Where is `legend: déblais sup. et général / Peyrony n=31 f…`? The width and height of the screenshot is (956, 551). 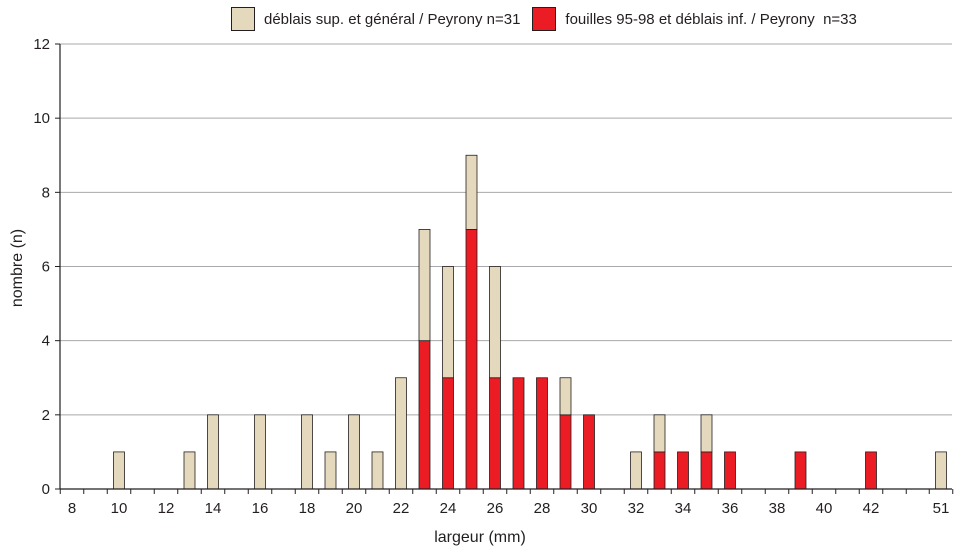
legend: déblais sup. et général / Peyrony n=31 f… is located at coordinates (550, 19).